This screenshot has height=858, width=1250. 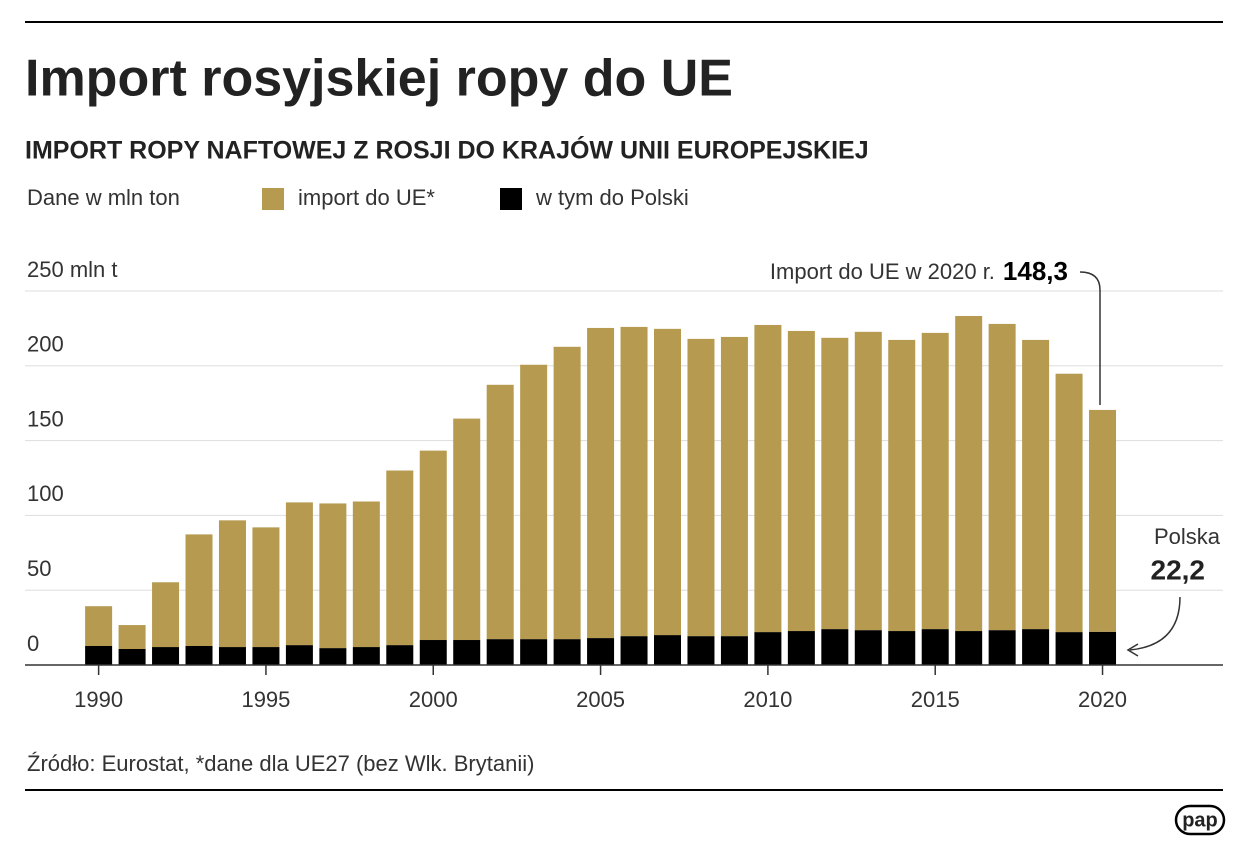 I want to click on y-tick-label: 150, so click(x=45, y=418).